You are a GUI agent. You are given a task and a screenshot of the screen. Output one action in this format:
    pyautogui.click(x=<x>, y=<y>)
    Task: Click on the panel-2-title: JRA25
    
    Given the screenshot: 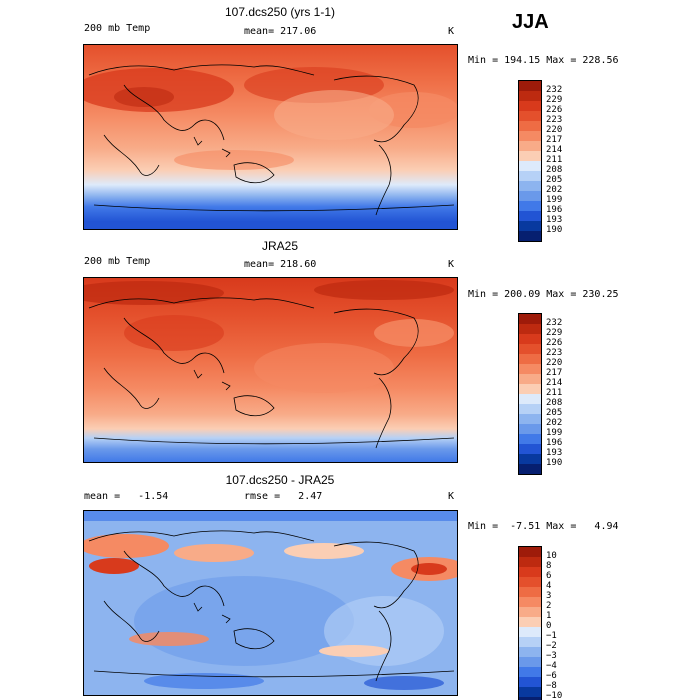 What is the action you would take?
    pyautogui.click(x=280, y=246)
    